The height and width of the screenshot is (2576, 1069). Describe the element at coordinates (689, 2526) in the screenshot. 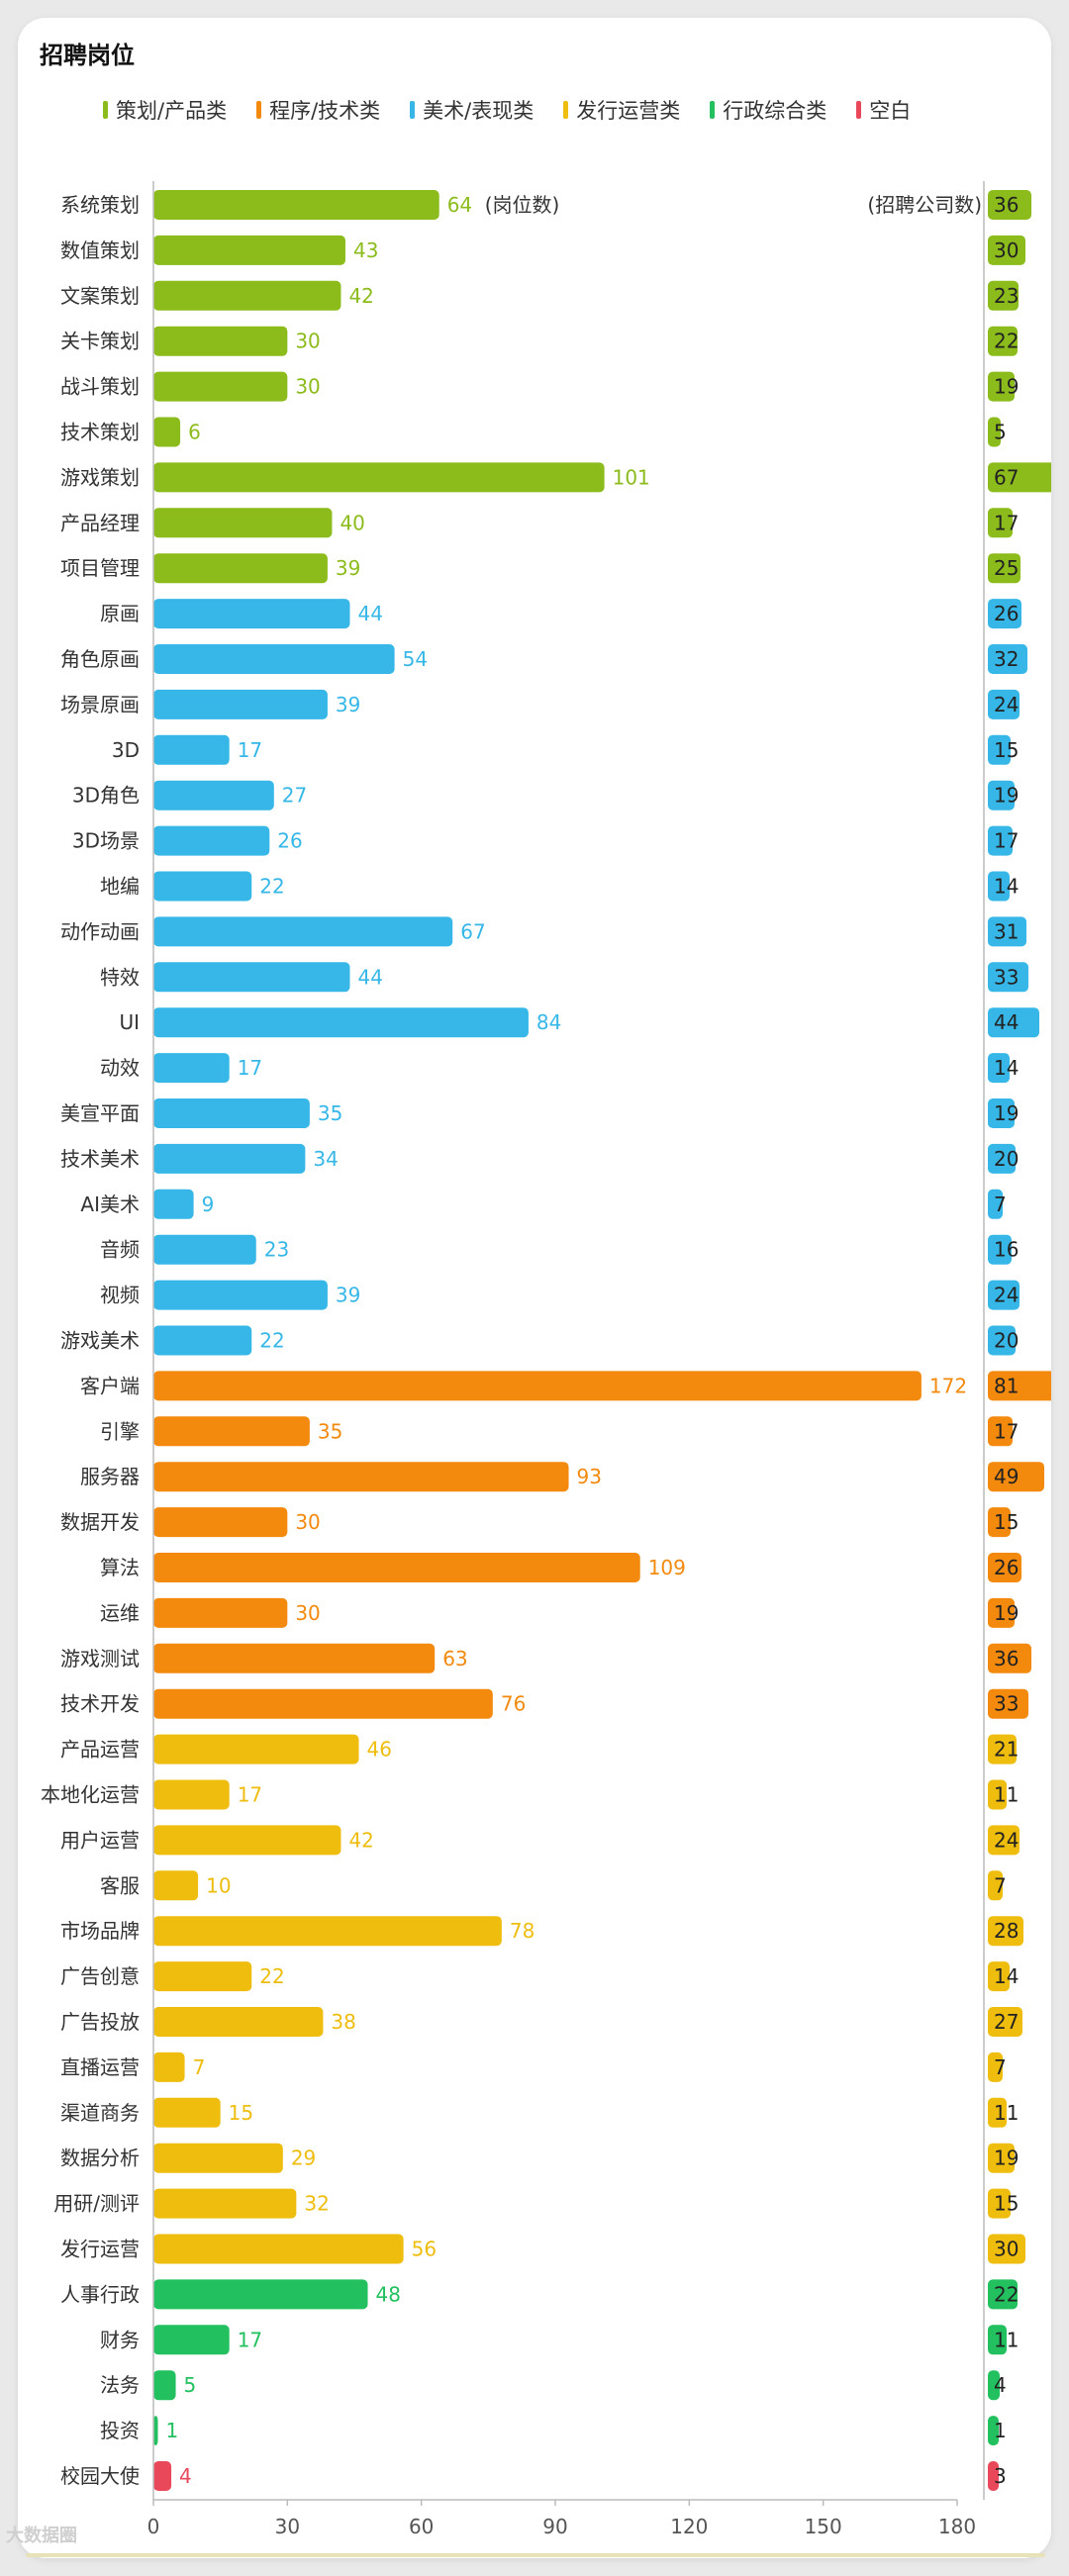

I see `x-tick-label: 120` at that location.